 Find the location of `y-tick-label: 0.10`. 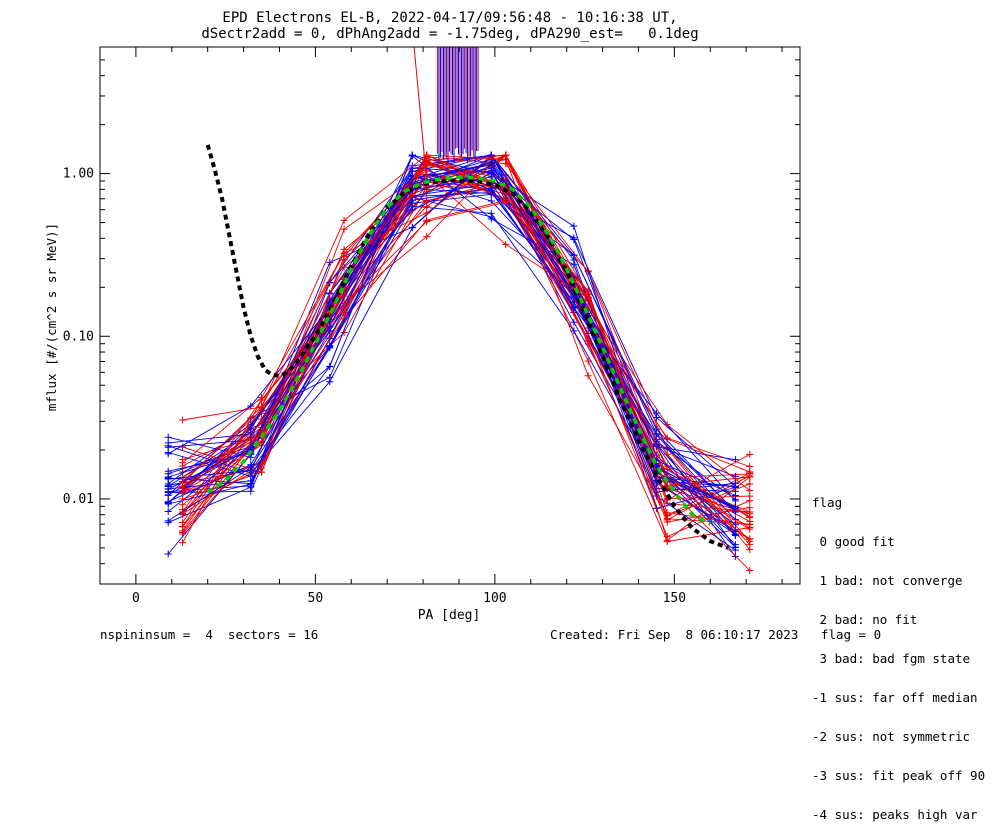

y-tick-label: 0.10 is located at coordinates (78, 336).